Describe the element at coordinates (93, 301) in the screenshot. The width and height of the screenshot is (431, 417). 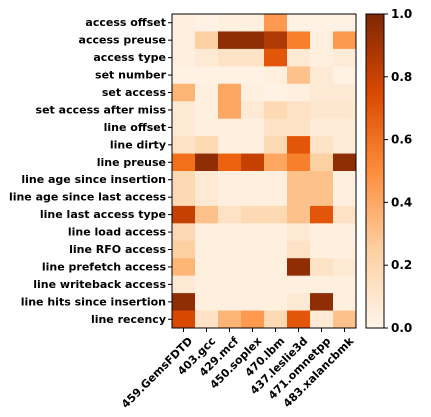
I see `row-label: line hits since insertion` at that location.